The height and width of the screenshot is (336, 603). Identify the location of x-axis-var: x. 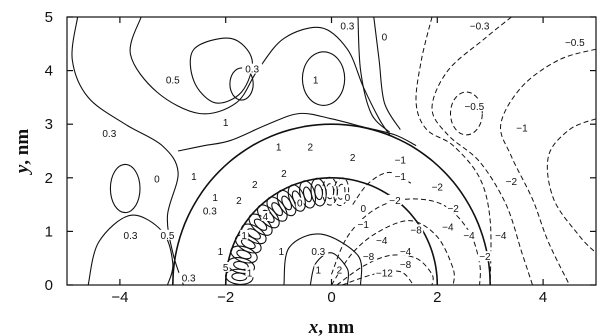
(313, 326).